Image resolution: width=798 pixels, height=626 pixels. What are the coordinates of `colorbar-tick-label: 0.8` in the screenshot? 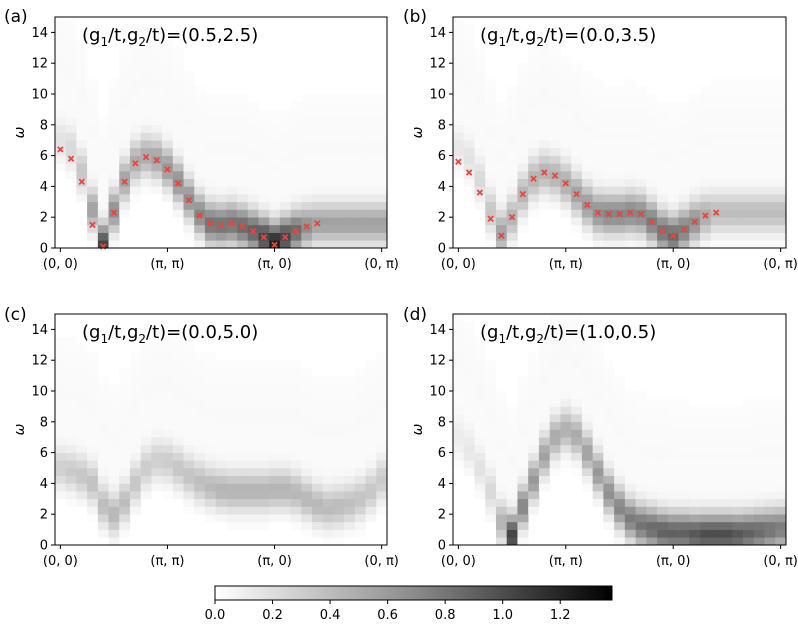 It's located at (445, 615).